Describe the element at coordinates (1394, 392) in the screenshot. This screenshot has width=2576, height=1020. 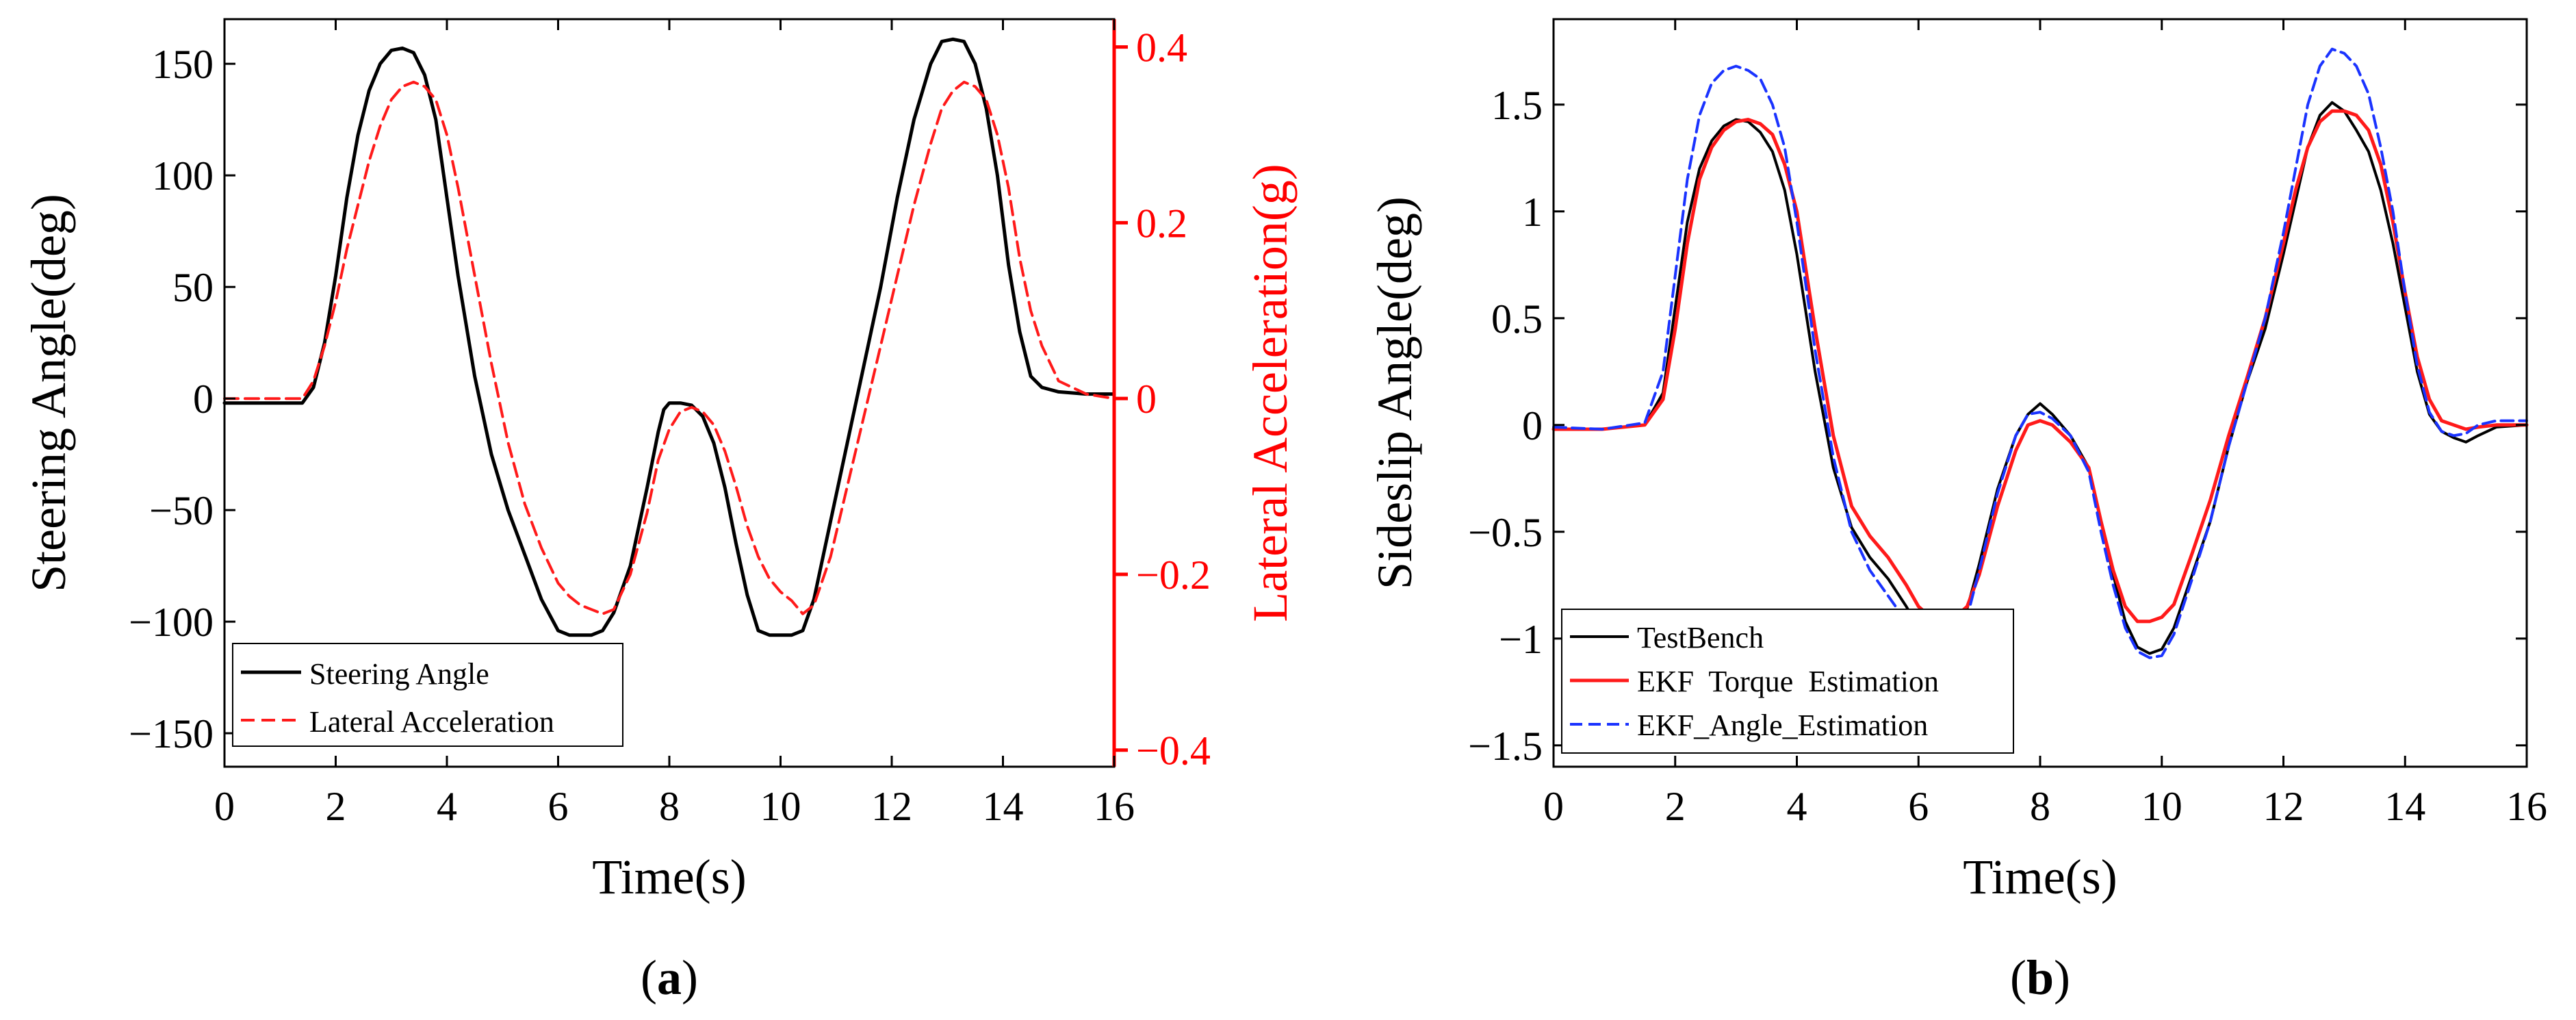
I see `panel-b-y-axis-label: Sideslip Angle(deg)` at that location.